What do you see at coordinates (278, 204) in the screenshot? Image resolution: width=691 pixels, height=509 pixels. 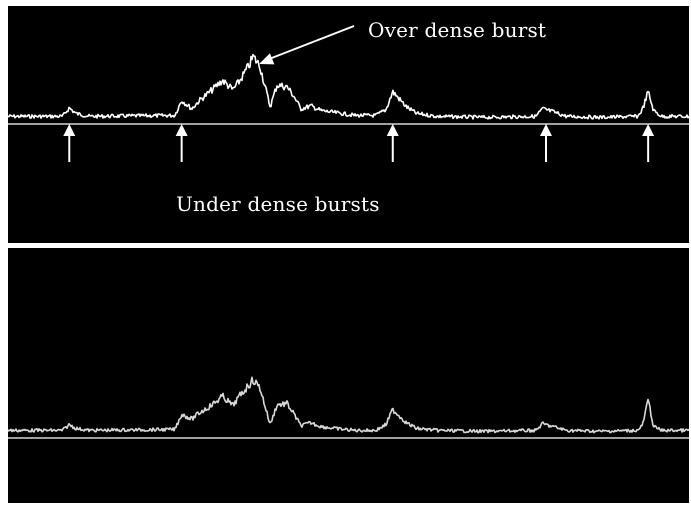 I see `under-dense-bursts-label: Under dense bursts` at bounding box center [278, 204].